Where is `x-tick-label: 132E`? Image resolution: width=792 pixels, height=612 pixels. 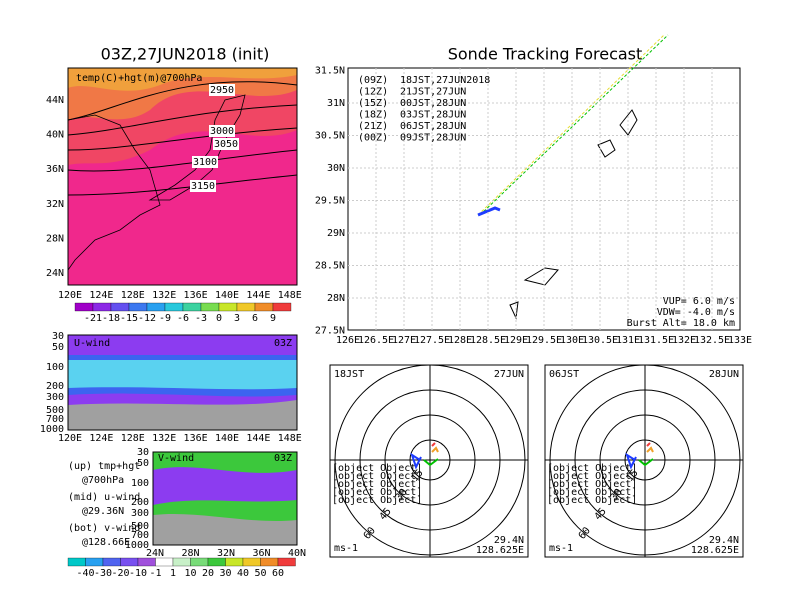 x-tick-label: 132E is located at coordinates (164, 438).